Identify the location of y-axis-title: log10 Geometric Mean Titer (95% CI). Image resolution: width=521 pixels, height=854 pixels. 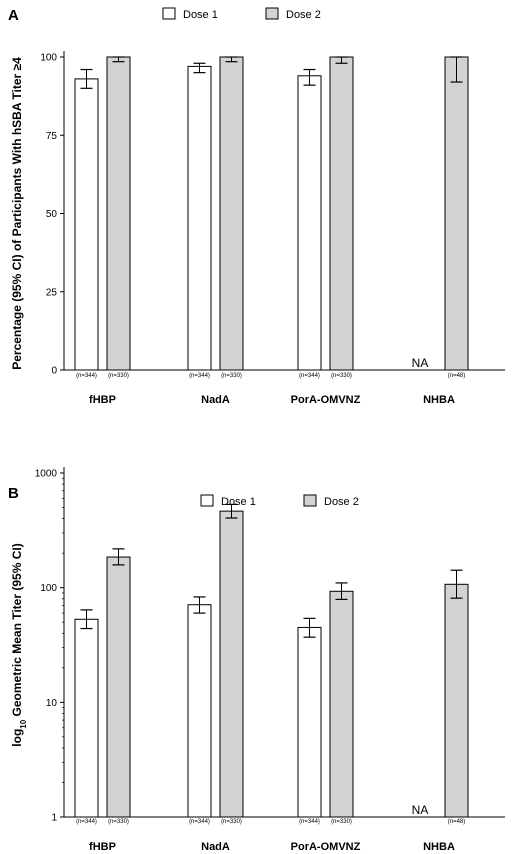
(19, 644).